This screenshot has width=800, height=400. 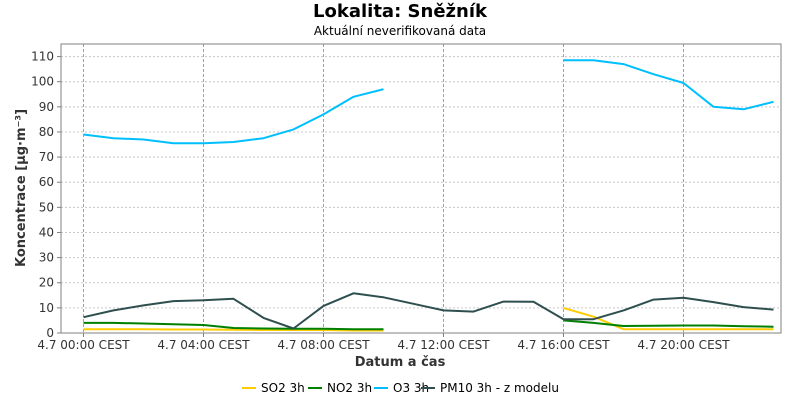 I want to click on y-tick-label: 0, so click(x=50, y=333).